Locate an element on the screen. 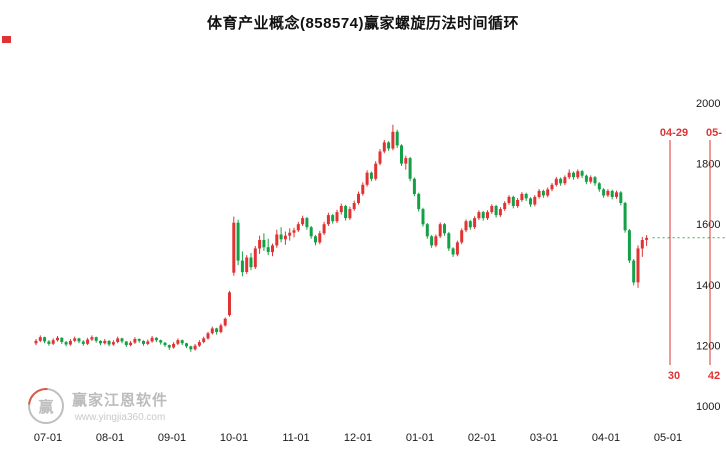  svg-text: 1800 is located at coordinates (708, 165).